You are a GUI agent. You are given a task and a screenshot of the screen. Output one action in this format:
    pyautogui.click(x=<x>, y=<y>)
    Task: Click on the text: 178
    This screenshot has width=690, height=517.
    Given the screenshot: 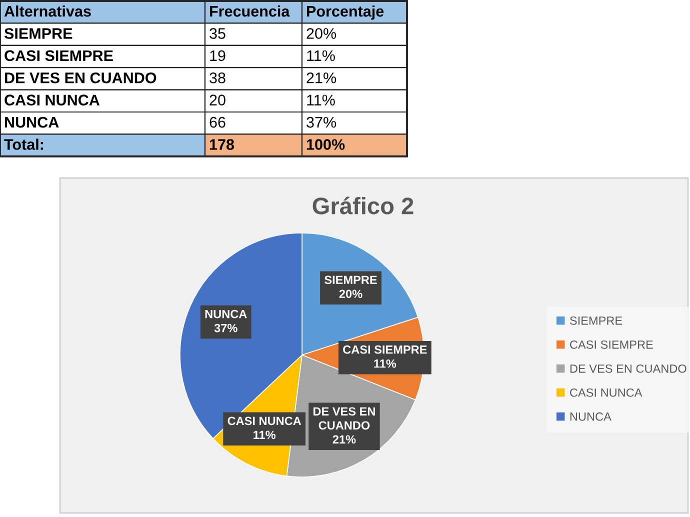 What is the action you would take?
    pyautogui.click(x=222, y=144)
    